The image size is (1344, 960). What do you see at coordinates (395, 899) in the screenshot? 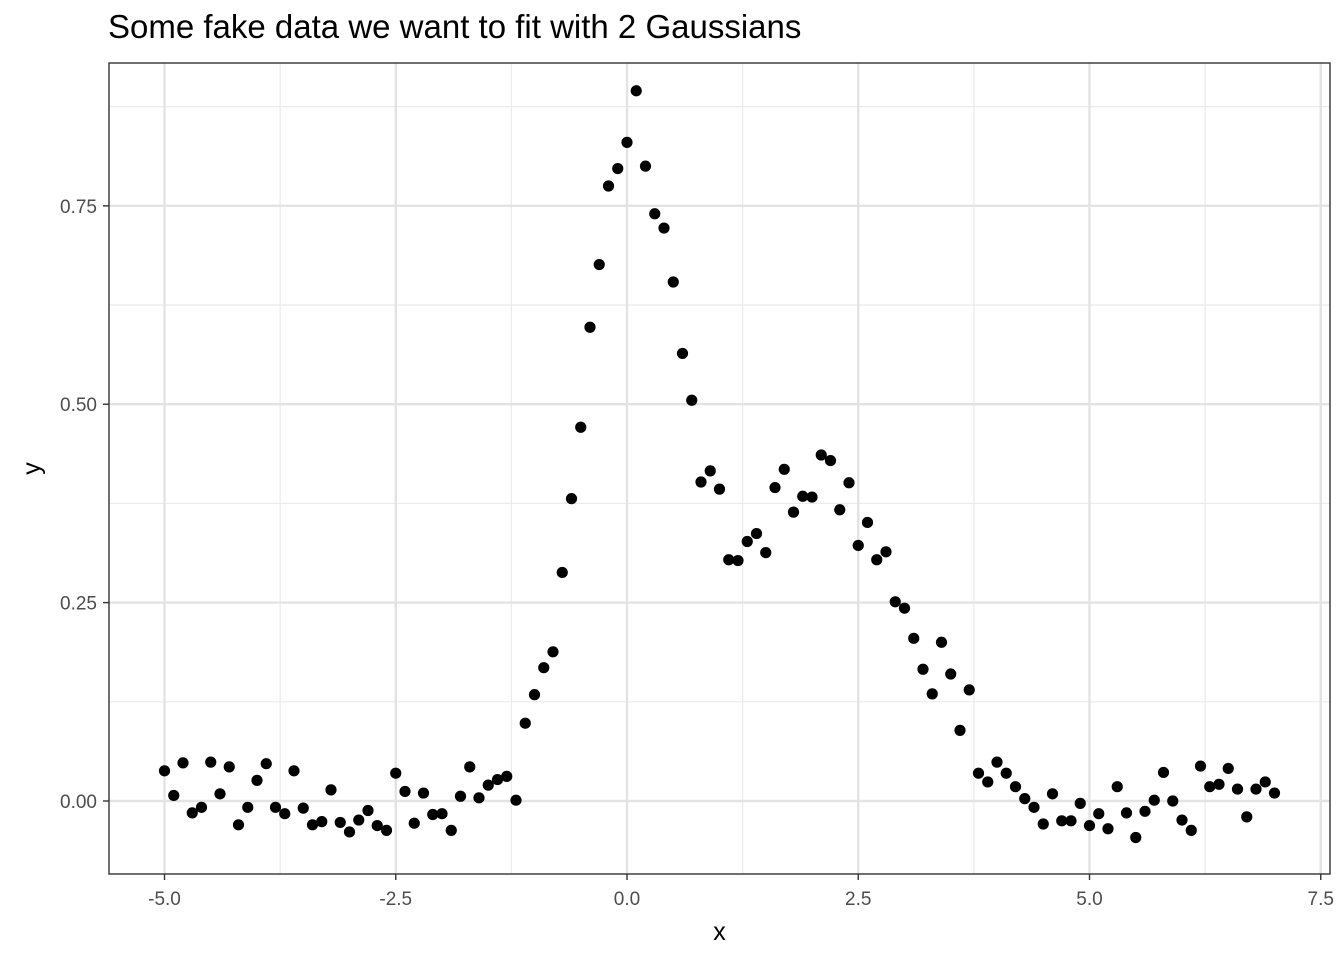
I see `x-tick-label: -2.5` at bounding box center [395, 899].